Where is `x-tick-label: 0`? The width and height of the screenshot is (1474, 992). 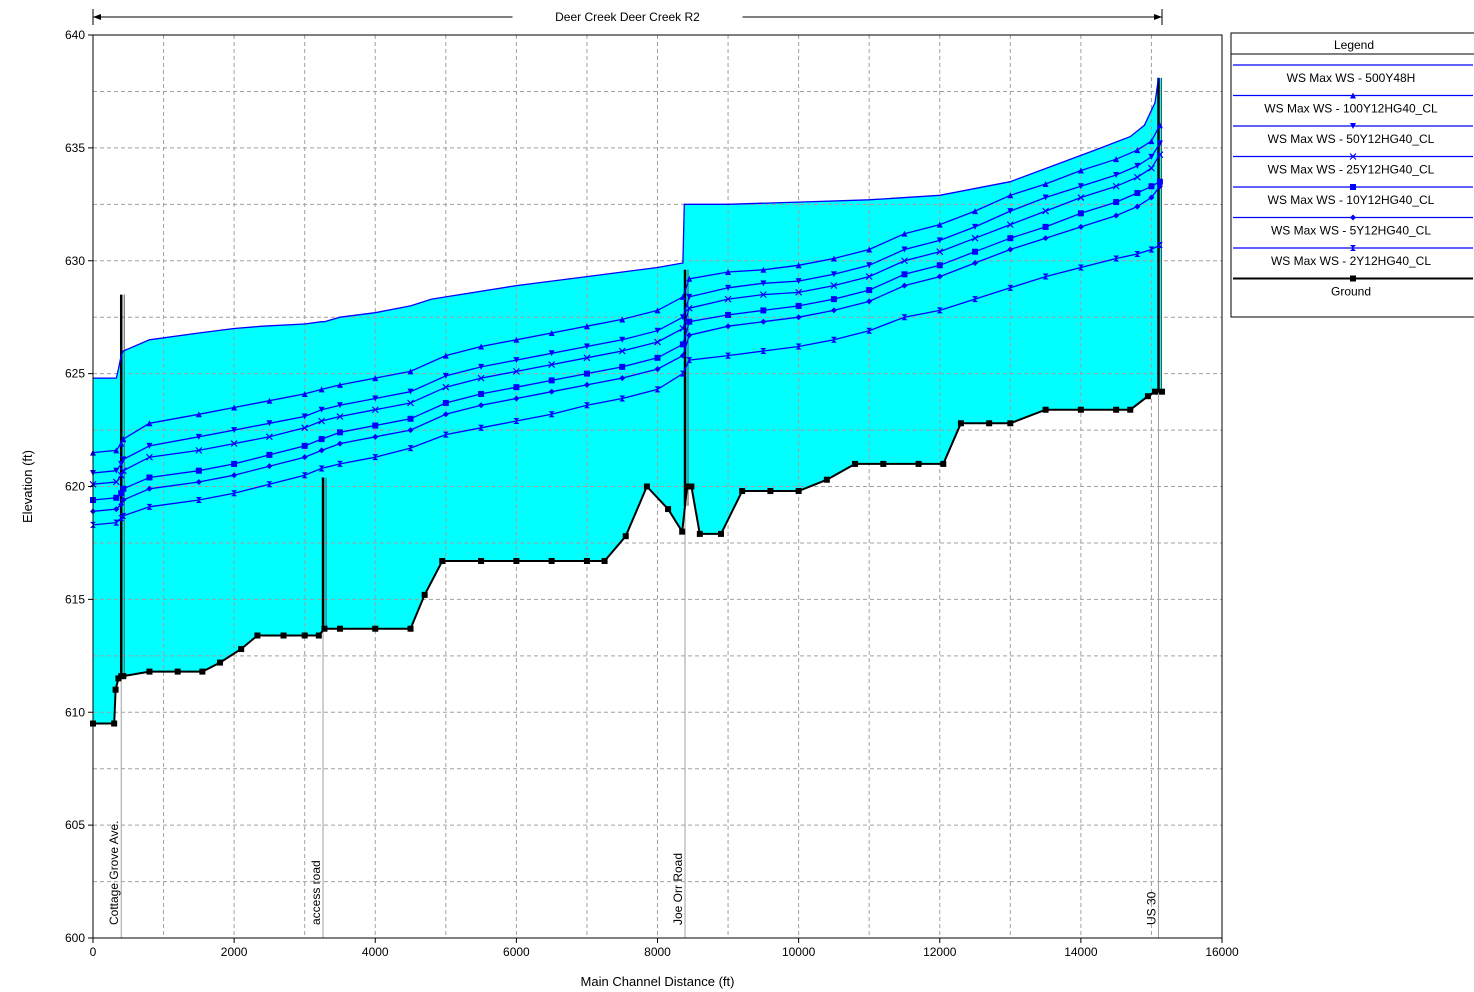 x-tick-label: 0 is located at coordinates (93, 952).